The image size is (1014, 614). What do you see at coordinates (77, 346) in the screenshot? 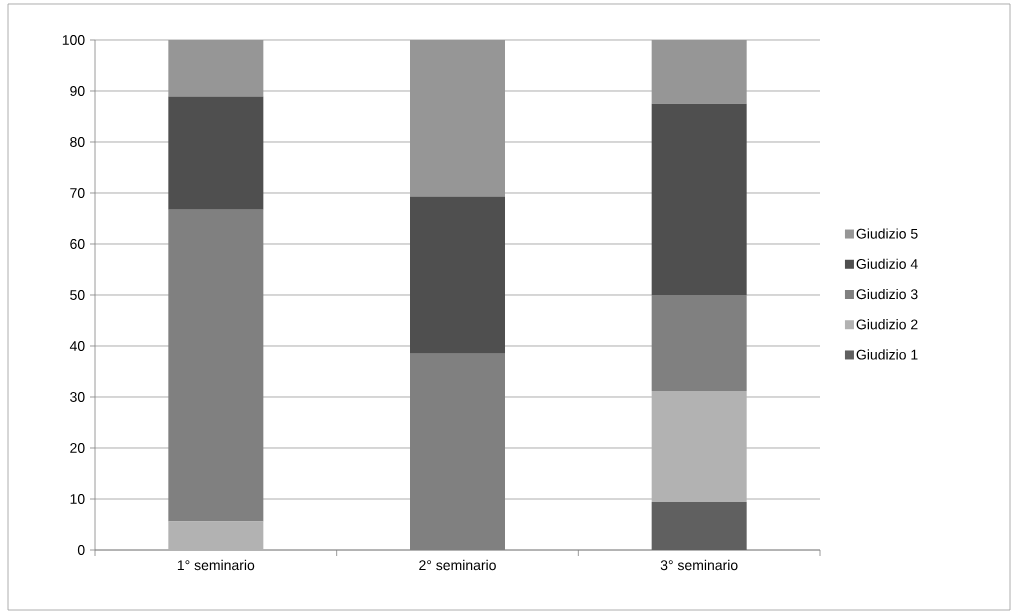
I see `y-tick-label: 40` at bounding box center [77, 346].